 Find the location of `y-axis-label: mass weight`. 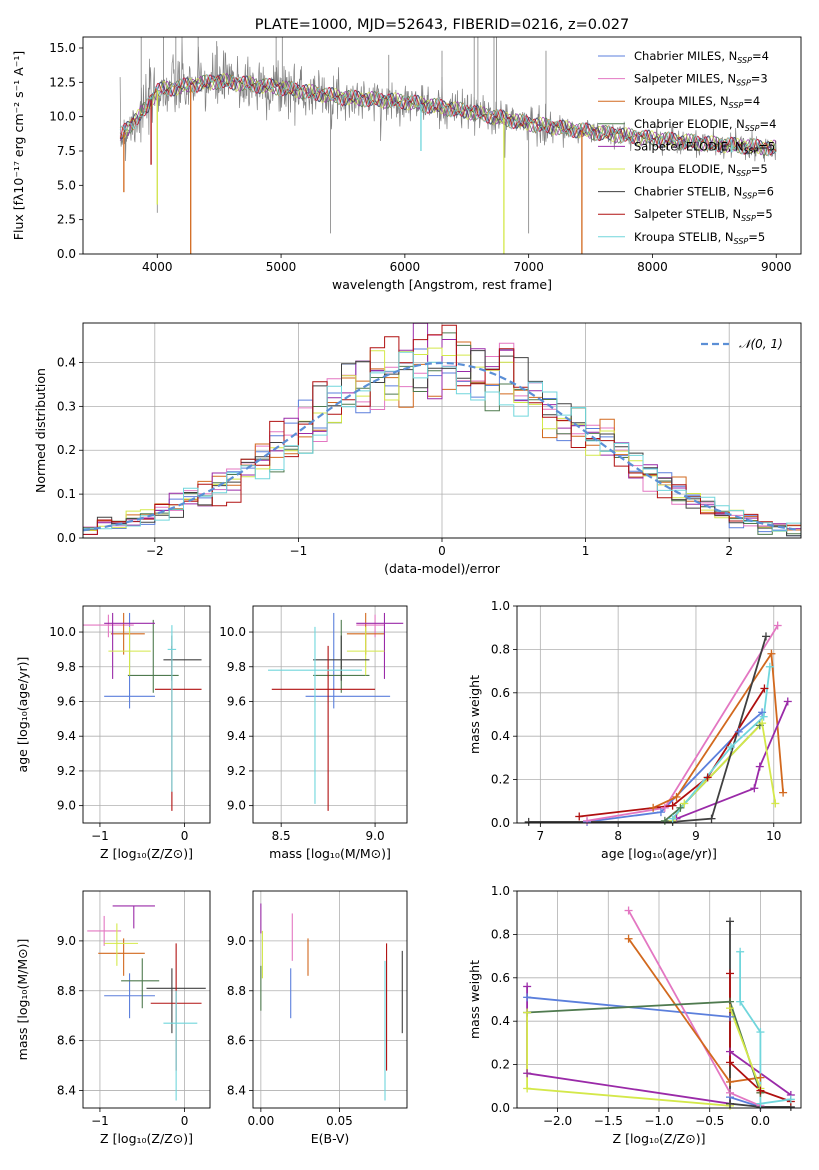

y-axis-label: mass weight is located at coordinates (474, 714).